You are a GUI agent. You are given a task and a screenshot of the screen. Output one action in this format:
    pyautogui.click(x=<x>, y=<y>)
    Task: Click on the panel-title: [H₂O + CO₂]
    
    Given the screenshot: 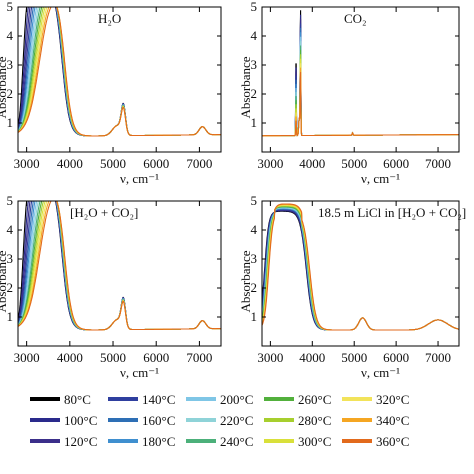 What is the action you would take?
    pyautogui.click(x=104, y=212)
    